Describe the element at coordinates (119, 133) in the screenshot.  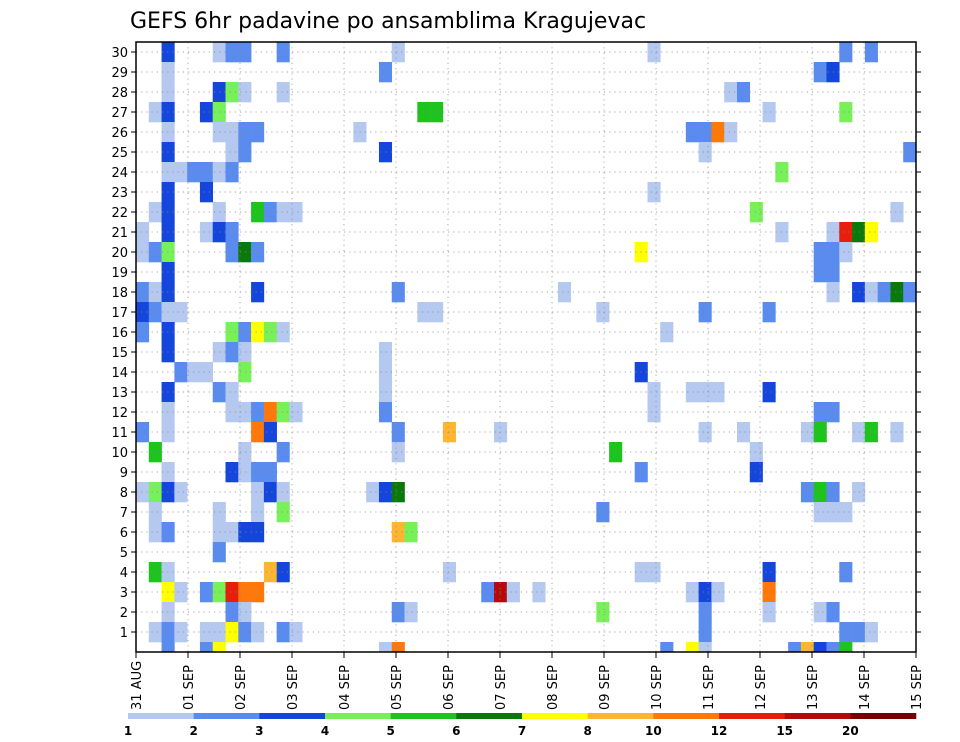
I see `y-tick-label: 26` at that location.